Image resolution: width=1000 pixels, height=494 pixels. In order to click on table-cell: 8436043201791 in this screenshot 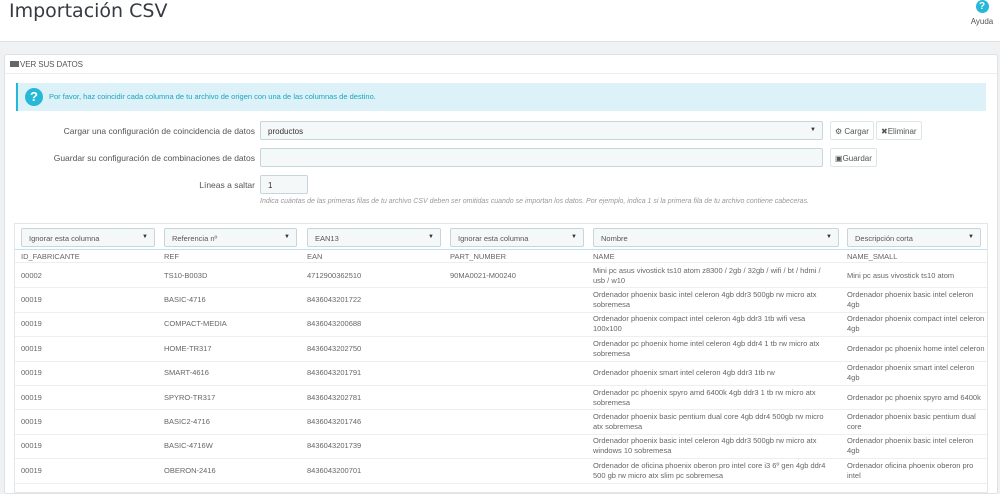, I will do `click(334, 373)`.